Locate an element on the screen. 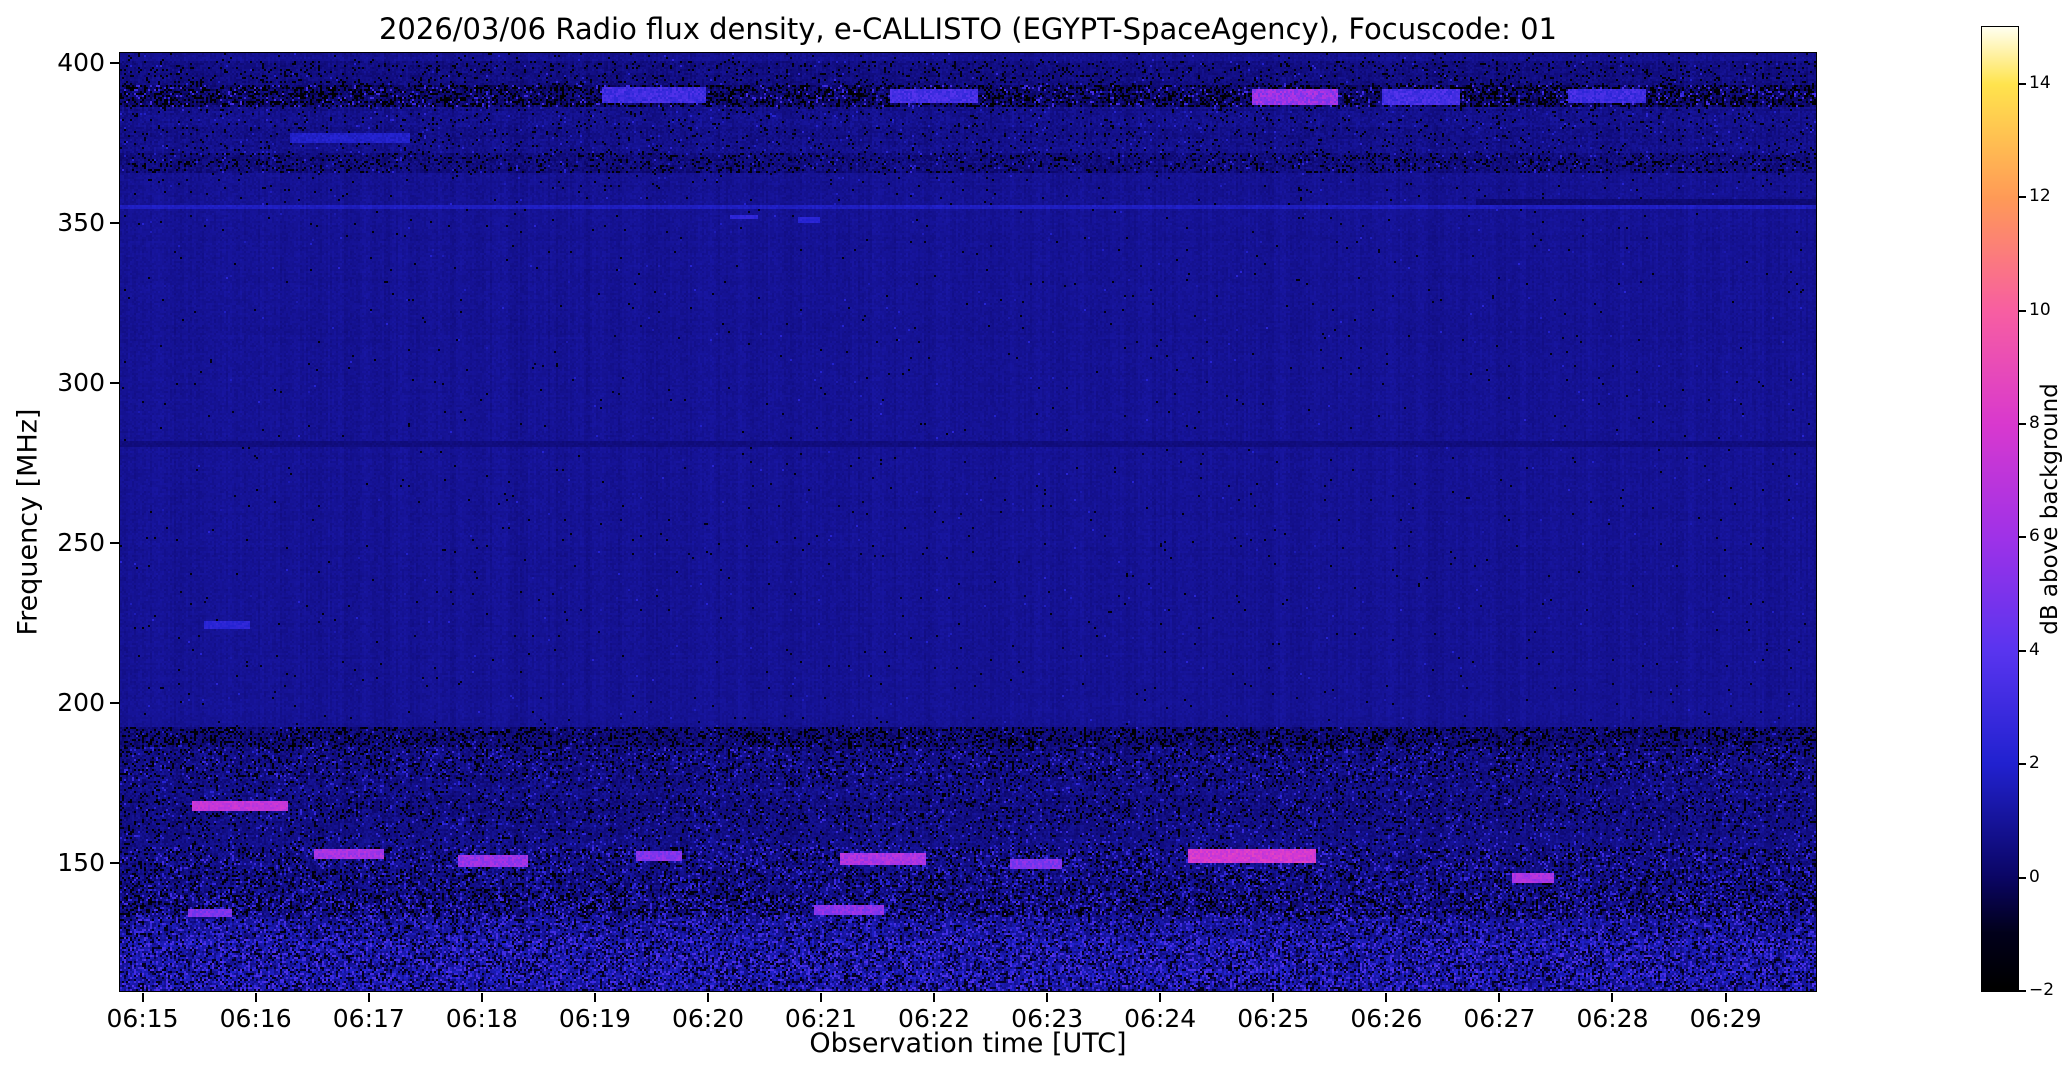 This screenshot has width=2066, height=1067. x-tick-label: 06:24 is located at coordinates (1160, 1018).